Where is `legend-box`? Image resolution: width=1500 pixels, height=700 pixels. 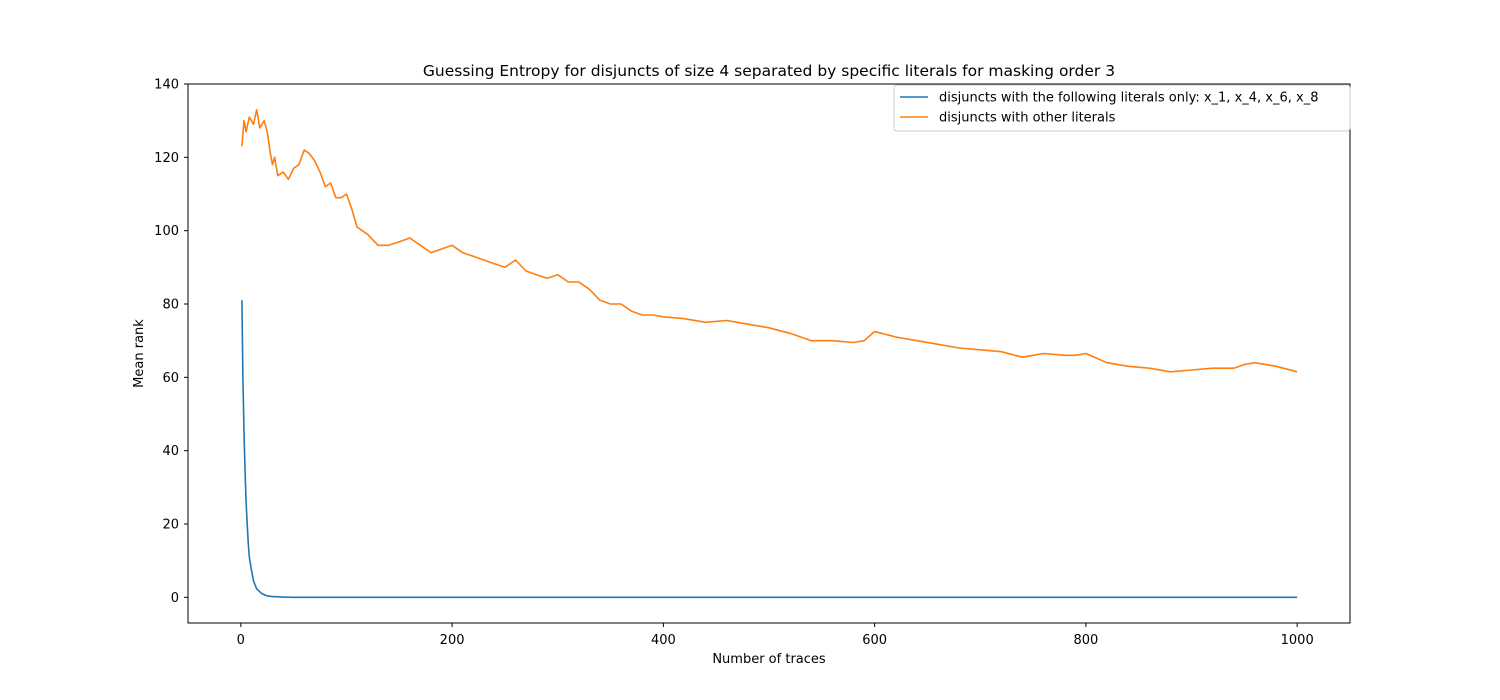
legend-box is located at coordinates (1122, 108).